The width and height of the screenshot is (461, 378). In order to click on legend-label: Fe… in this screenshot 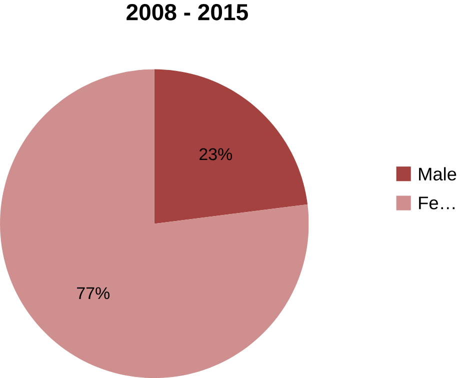, I will do `click(436, 203)`.